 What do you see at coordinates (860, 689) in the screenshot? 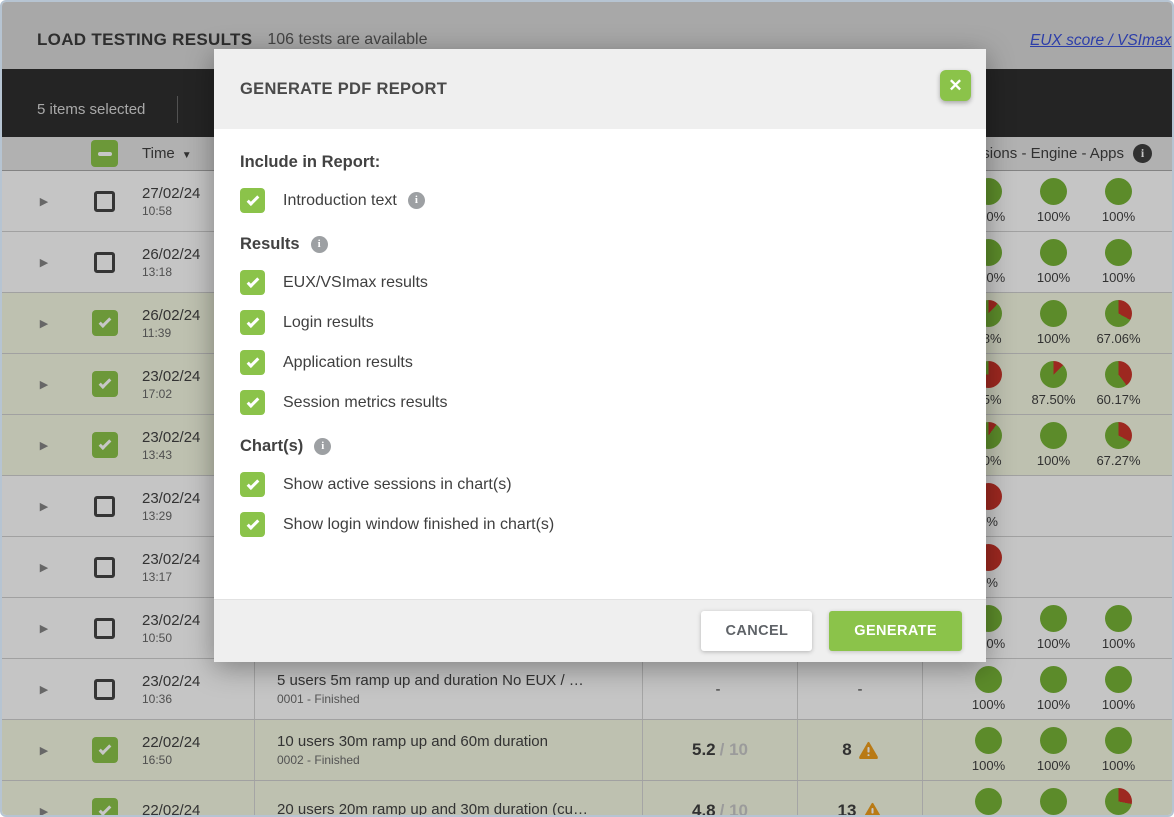
I see `apps-value: -` at bounding box center [860, 689].